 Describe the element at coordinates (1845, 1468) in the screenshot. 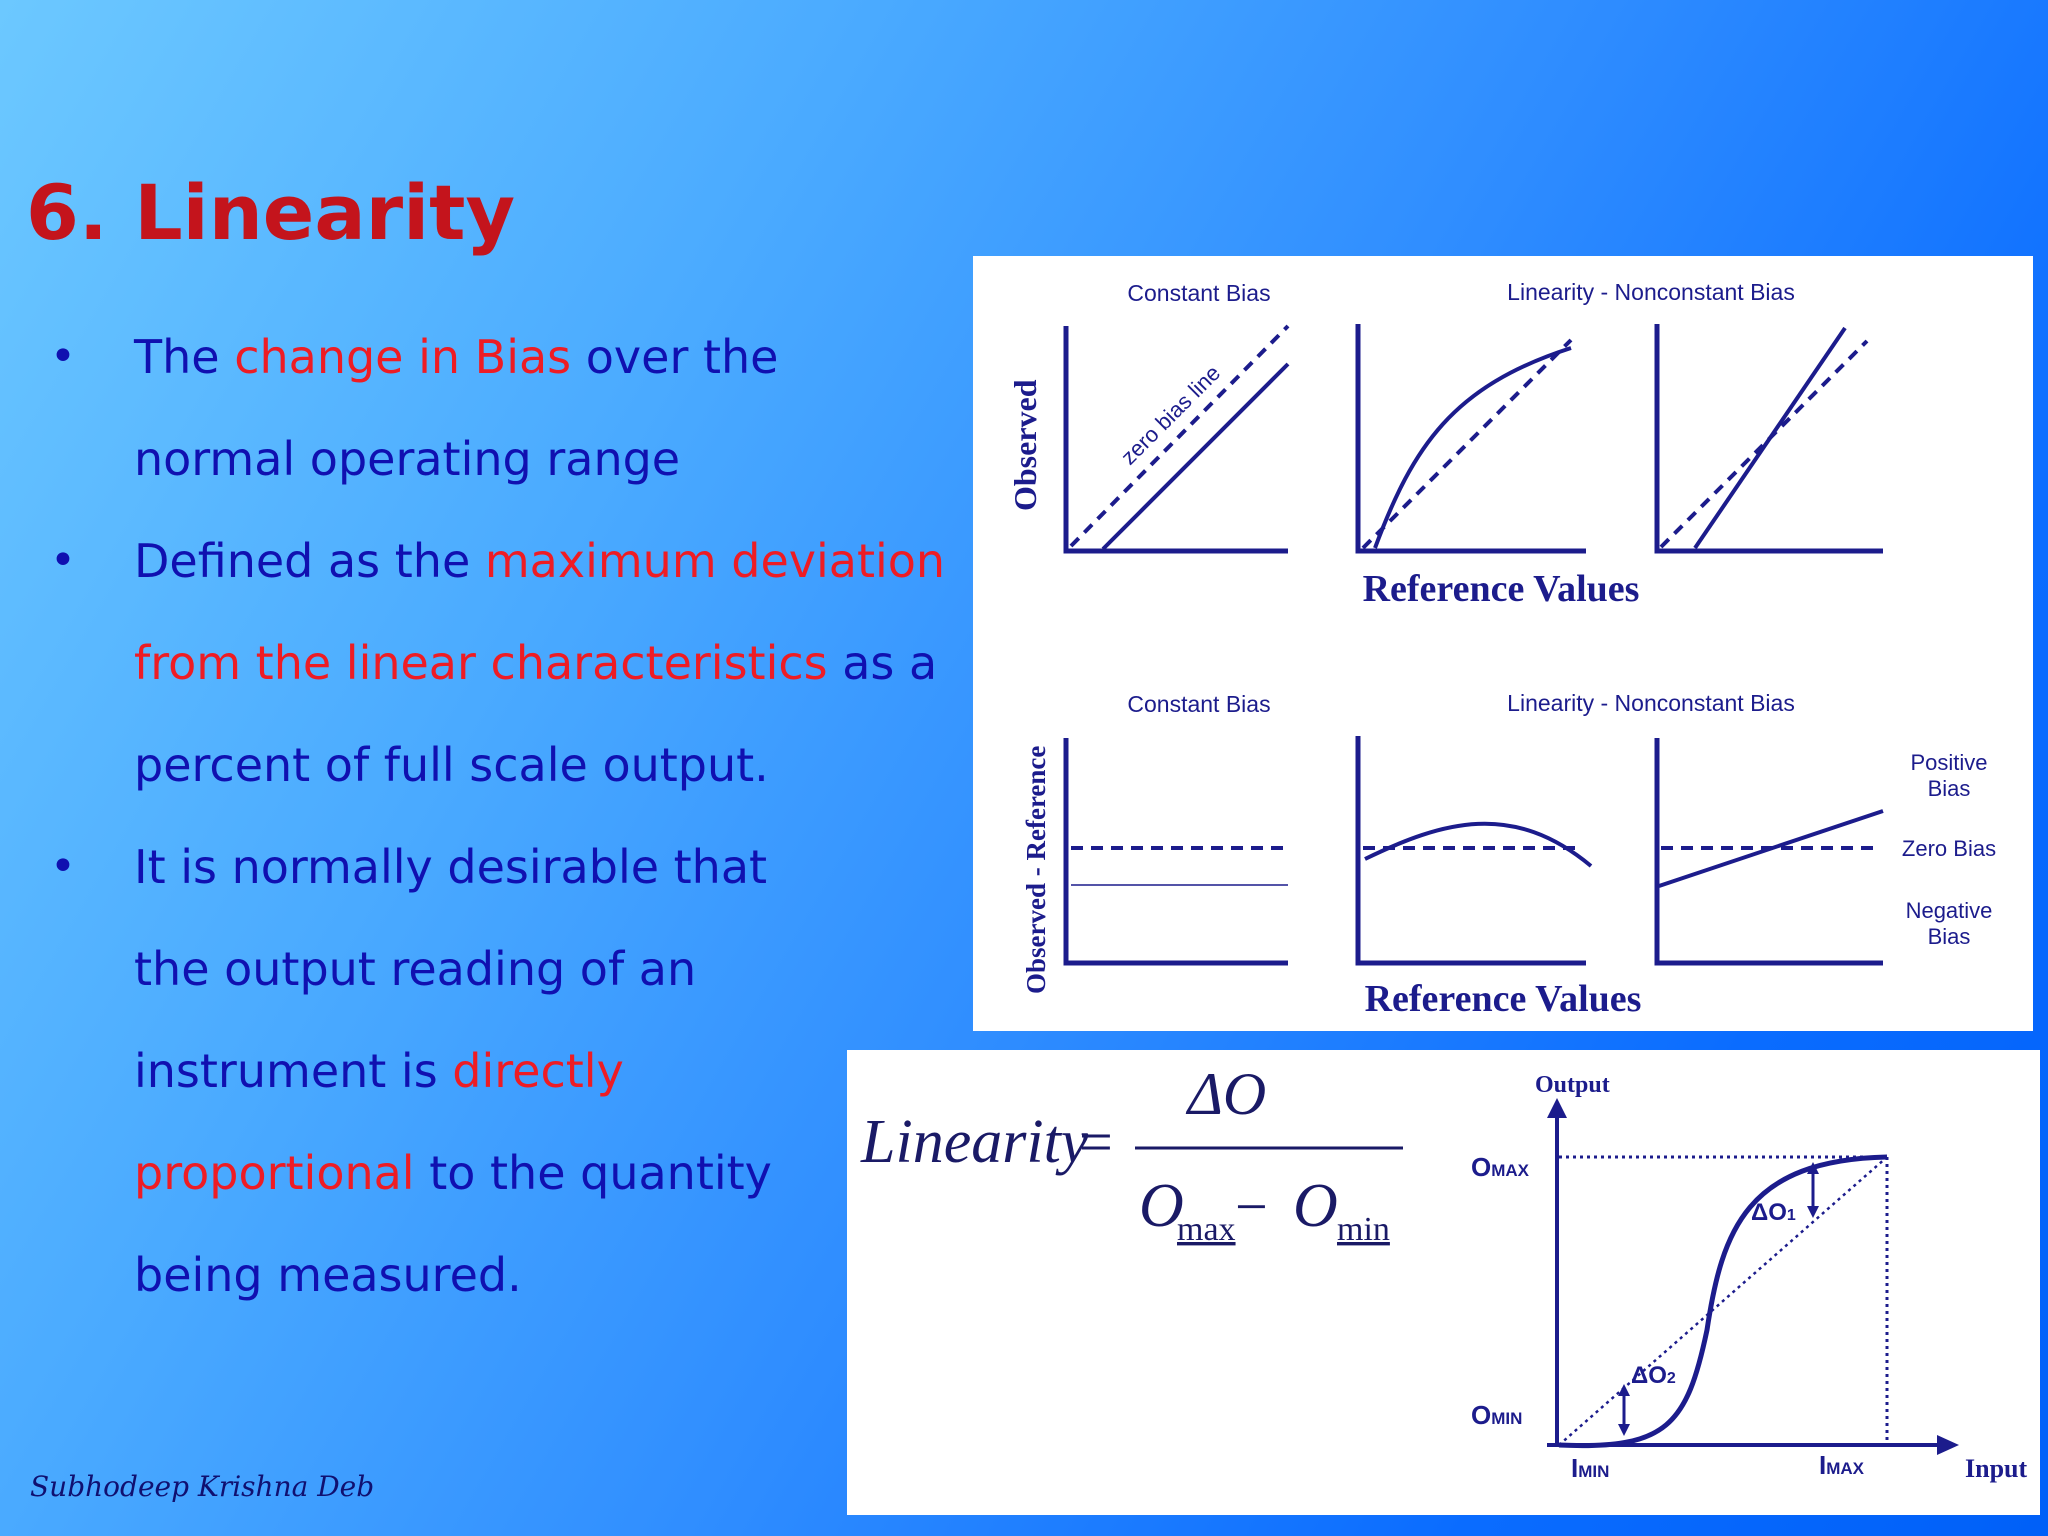

I see `i-max-sub: MAX` at that location.